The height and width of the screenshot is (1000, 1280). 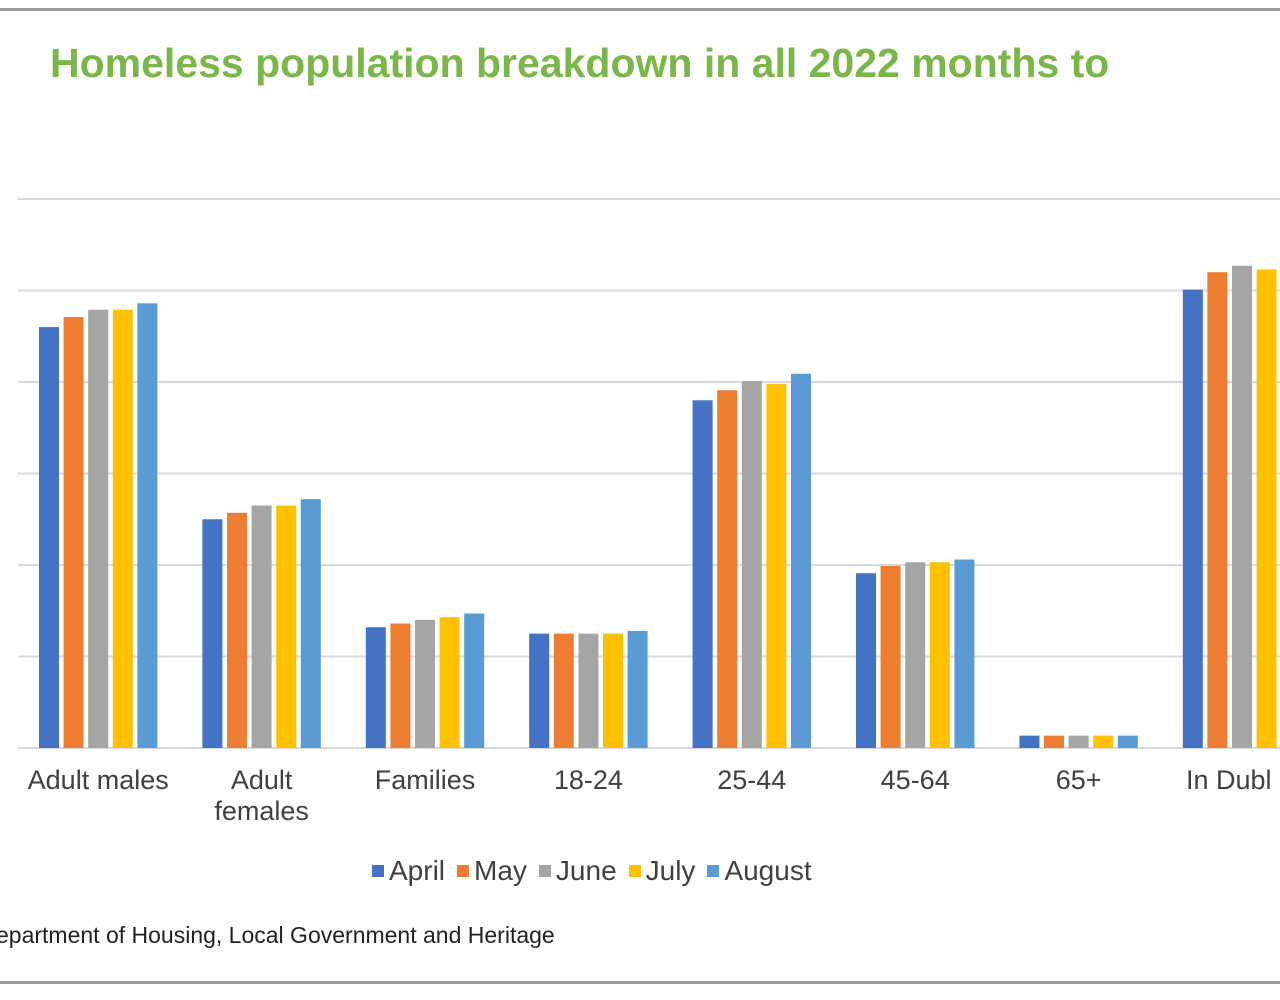 I want to click on category-label: Families, so click(x=425, y=780).